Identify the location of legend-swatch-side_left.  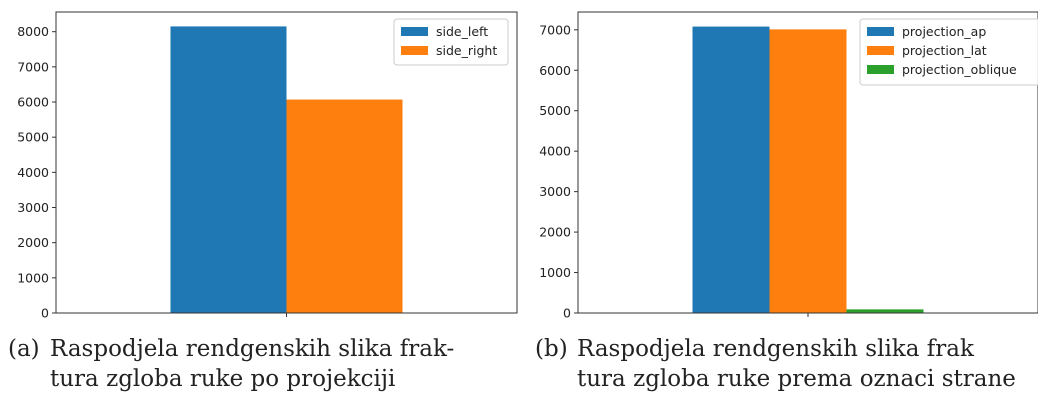
(414, 31).